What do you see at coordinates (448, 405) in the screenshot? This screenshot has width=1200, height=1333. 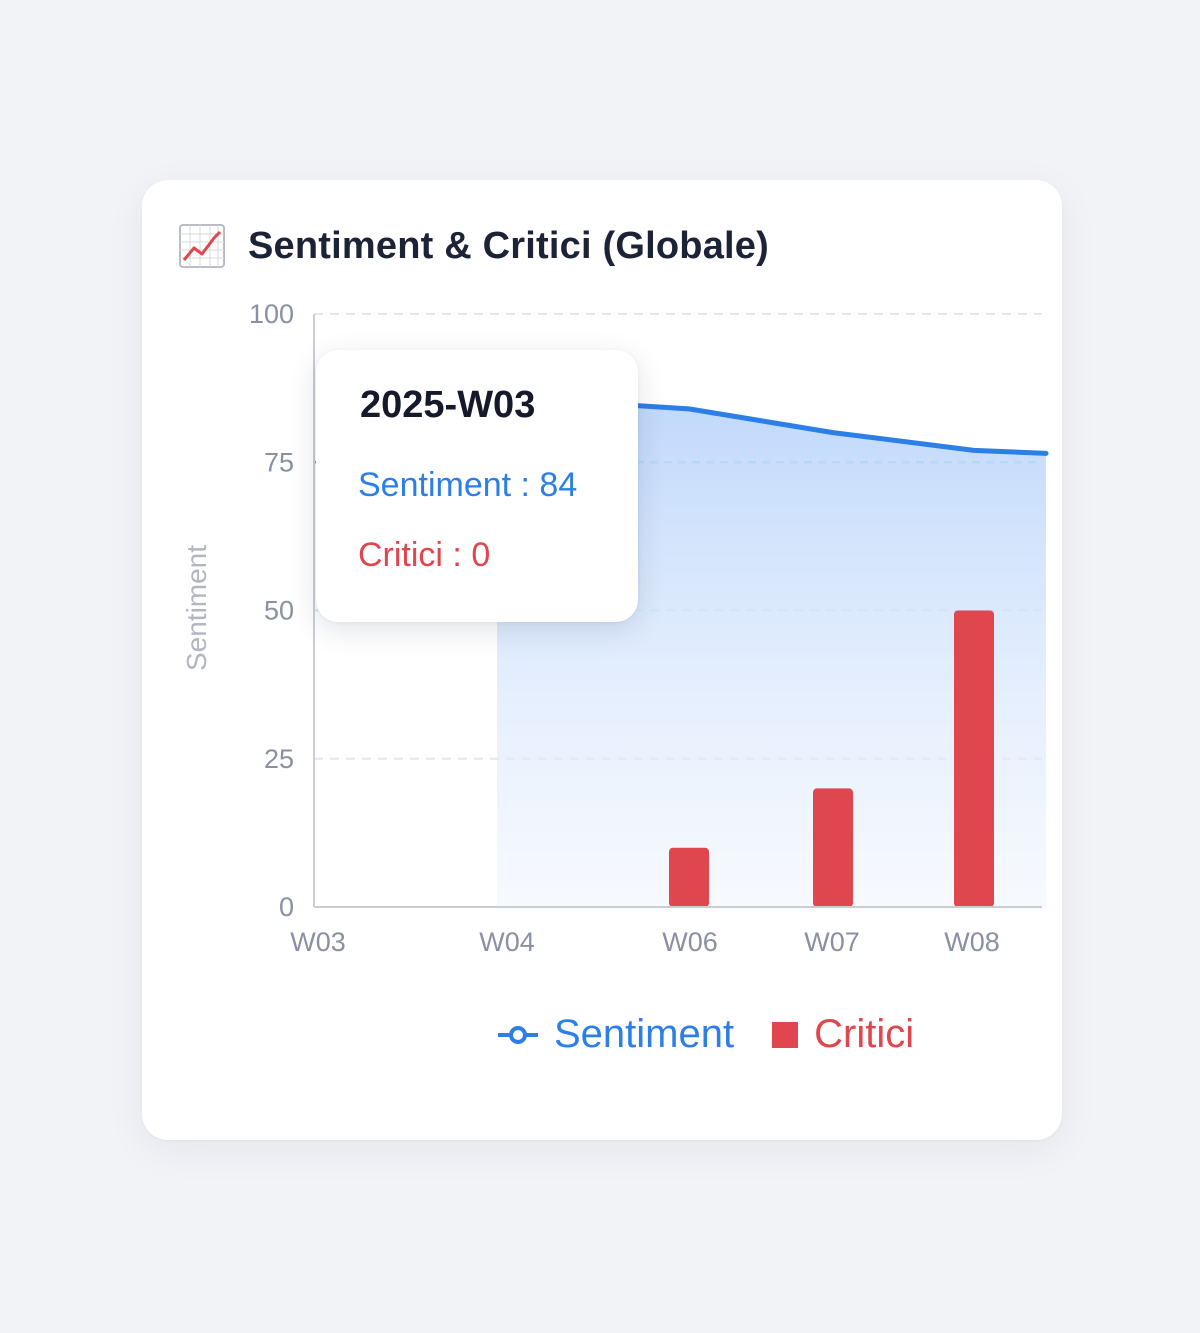 I see `tooltip-title: 2025-W03` at bounding box center [448, 405].